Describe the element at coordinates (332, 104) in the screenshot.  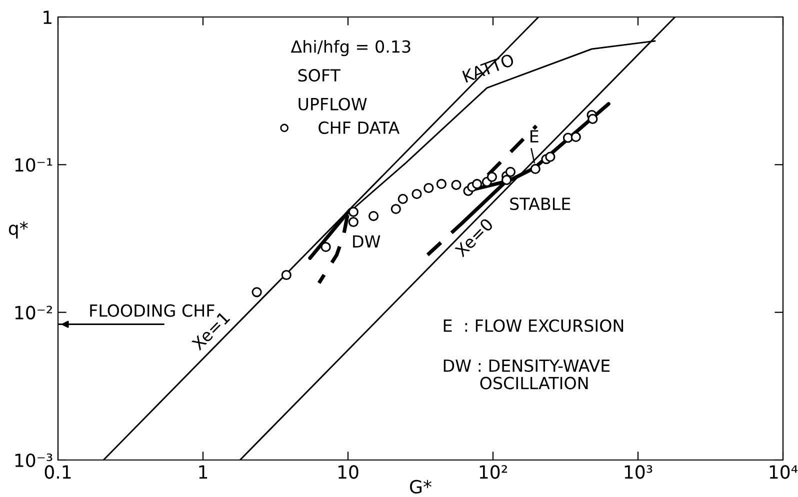
I see `annotation: UPFLOW` at that location.